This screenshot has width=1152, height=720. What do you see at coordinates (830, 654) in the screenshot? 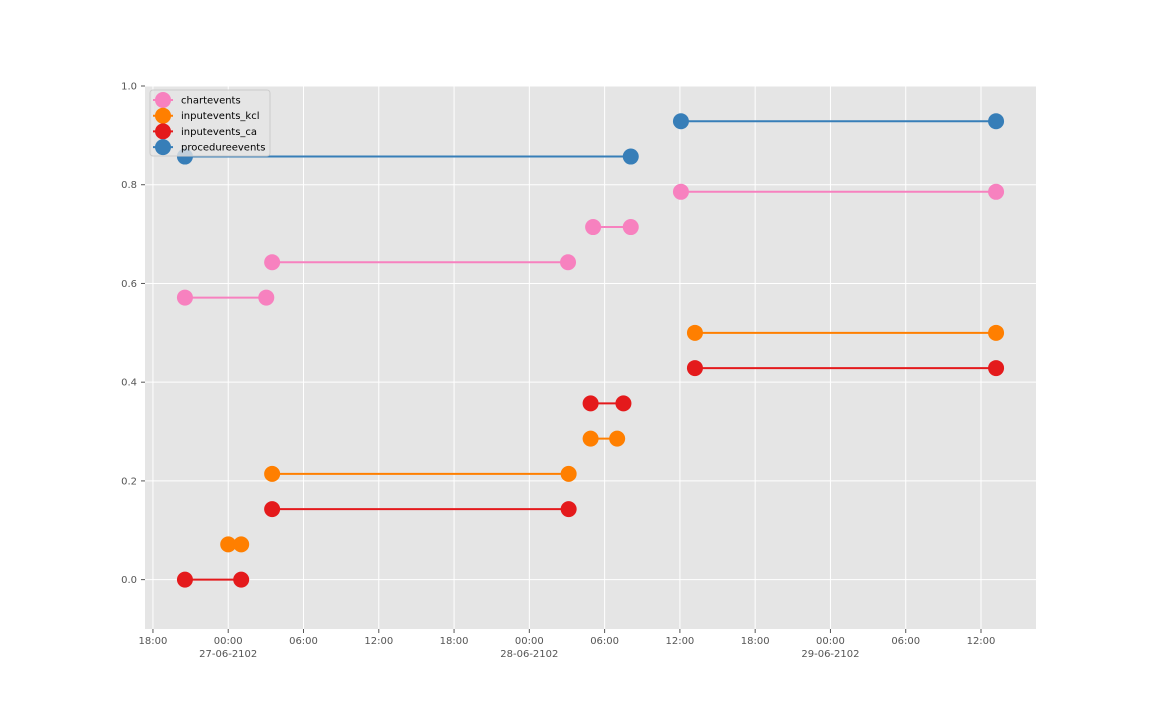
I see `x-tick-date-label: 29-06-2102` at bounding box center [830, 654].